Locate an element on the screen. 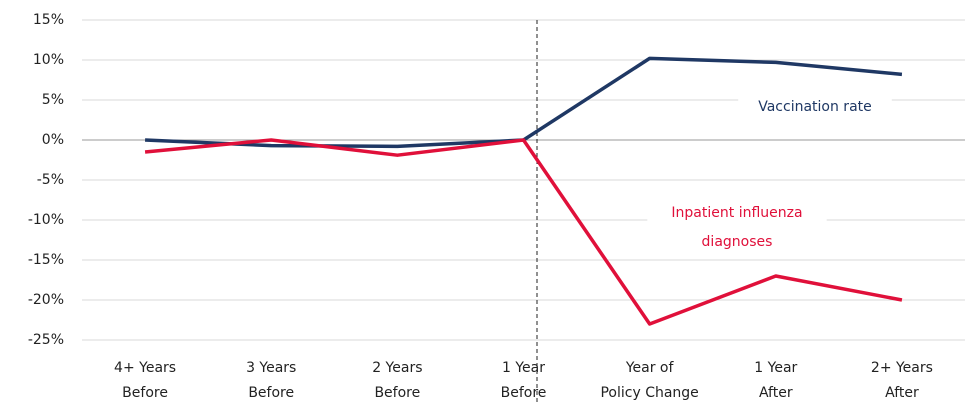 The width and height of the screenshot is (977, 404). y-tick-label: -20% is located at coordinates (46, 300).